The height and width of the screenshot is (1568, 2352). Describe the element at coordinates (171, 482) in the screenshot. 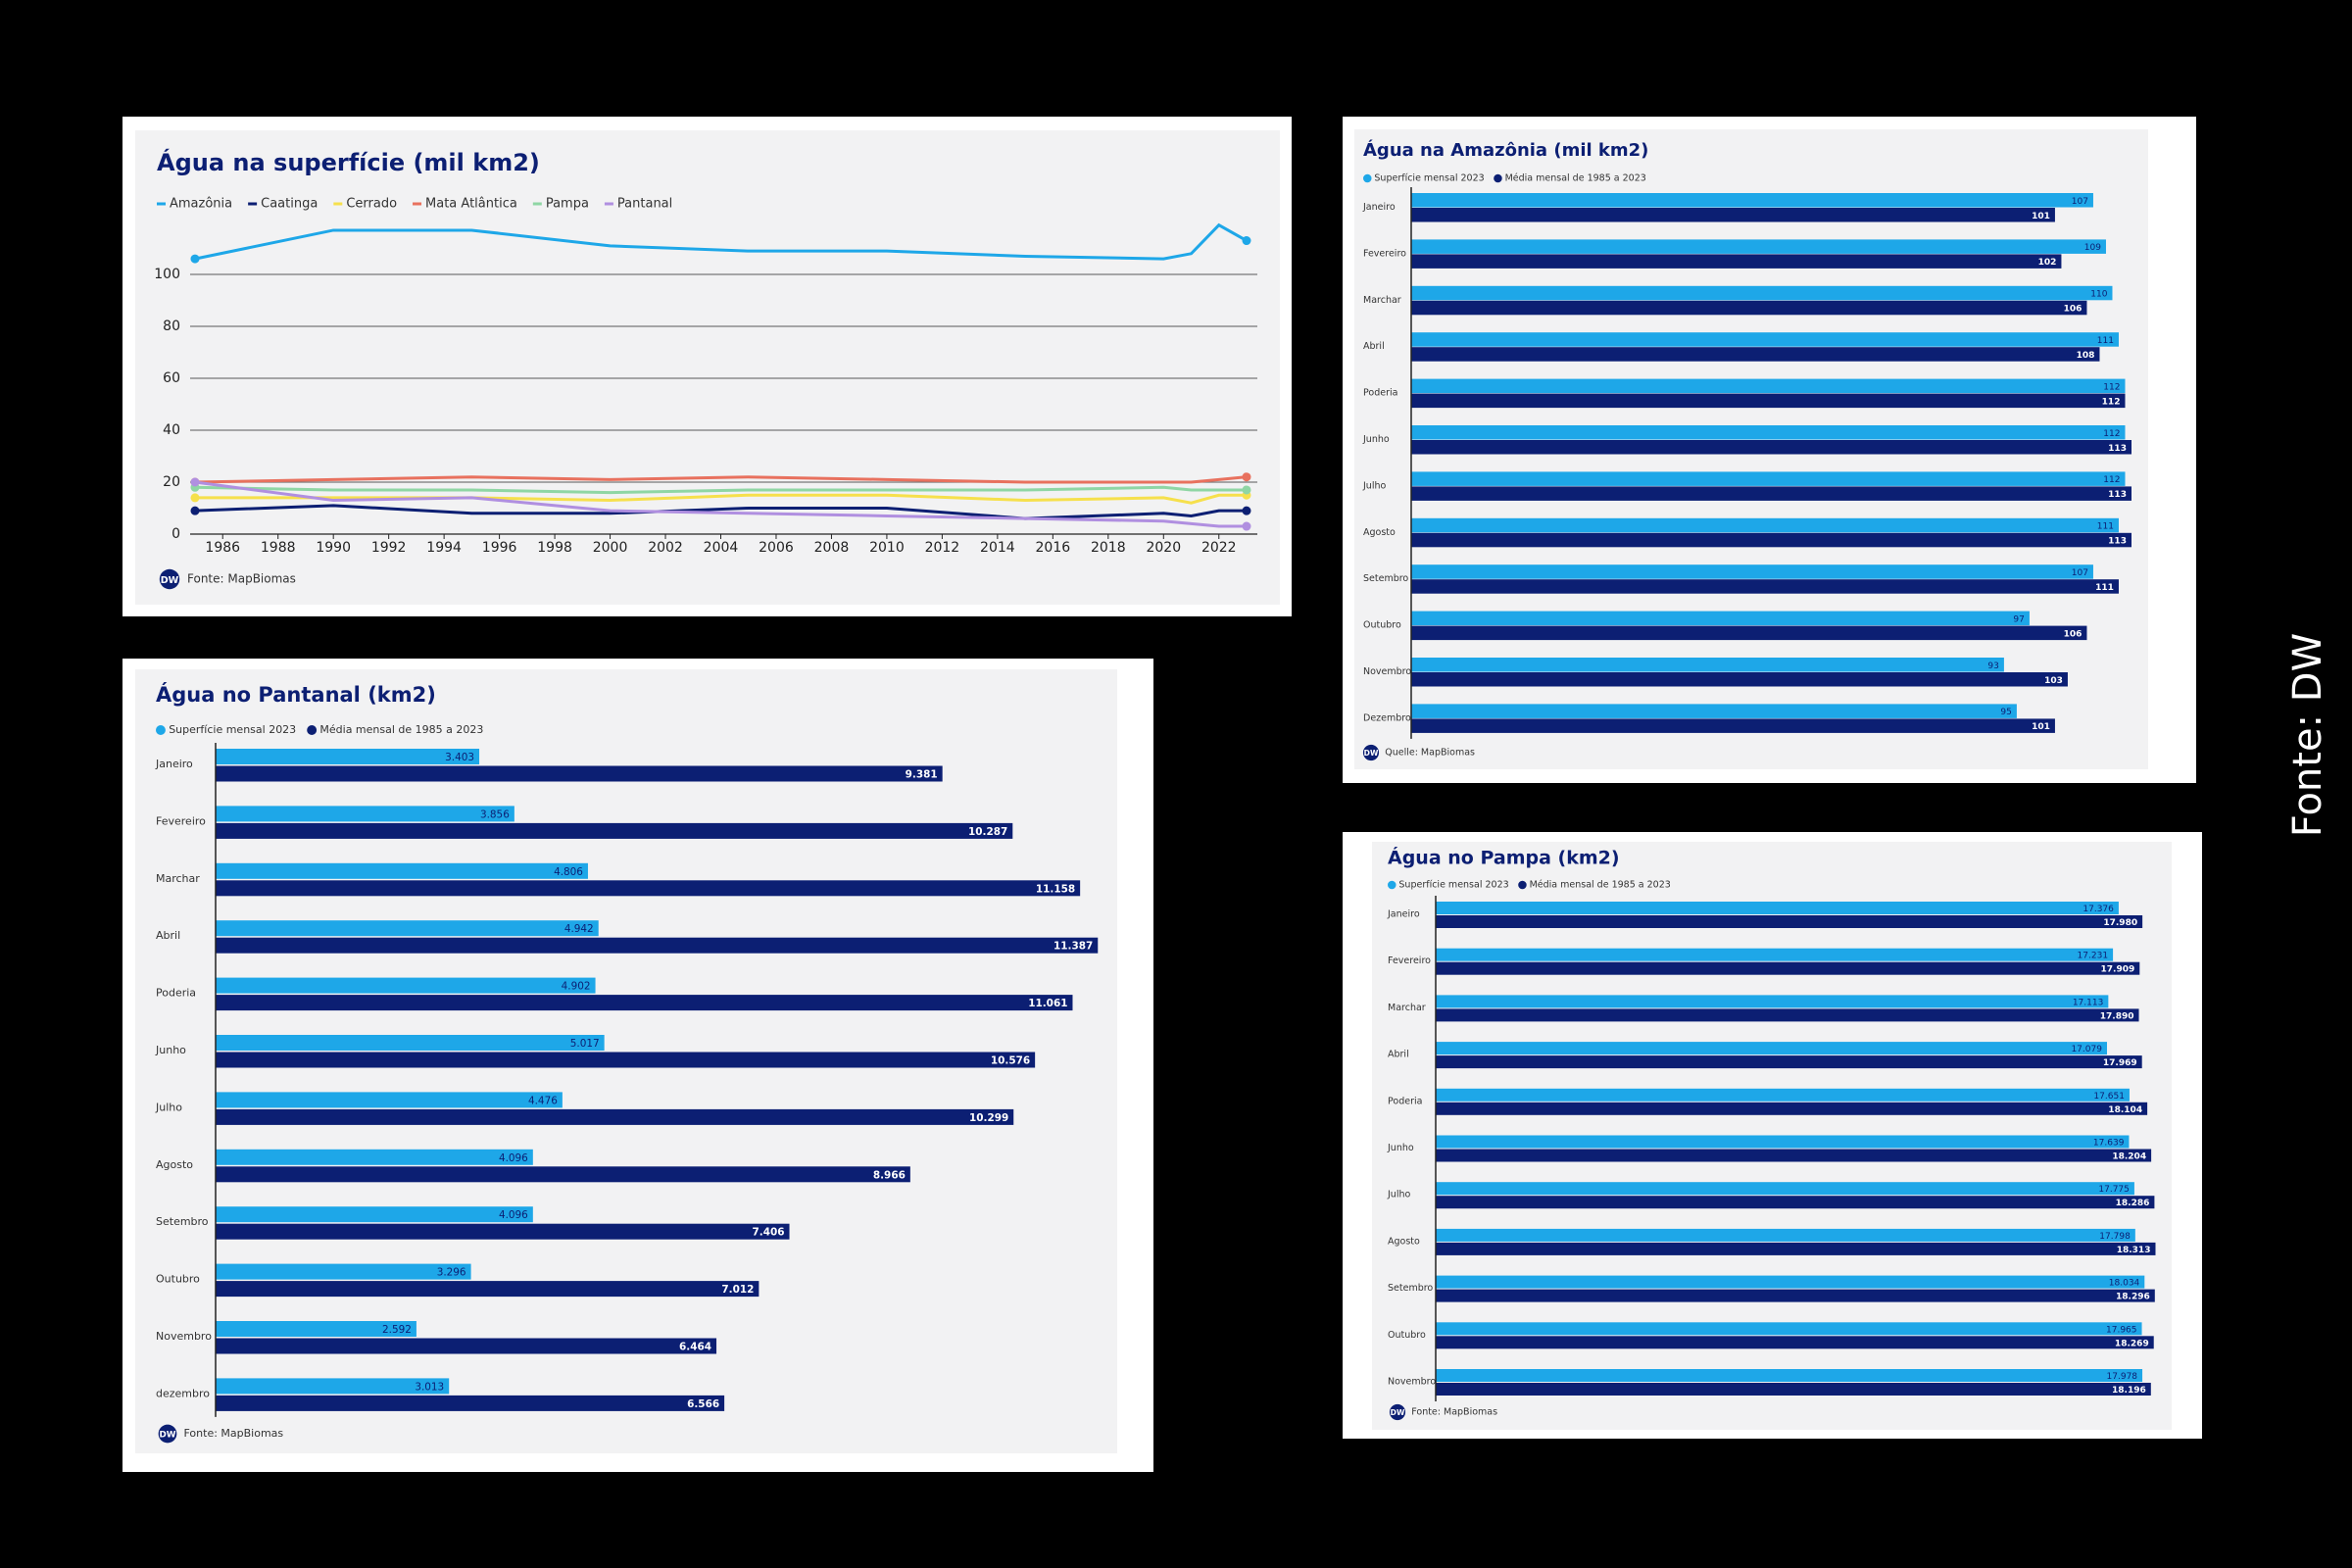

I see `y-tick-label: 20` at that location.